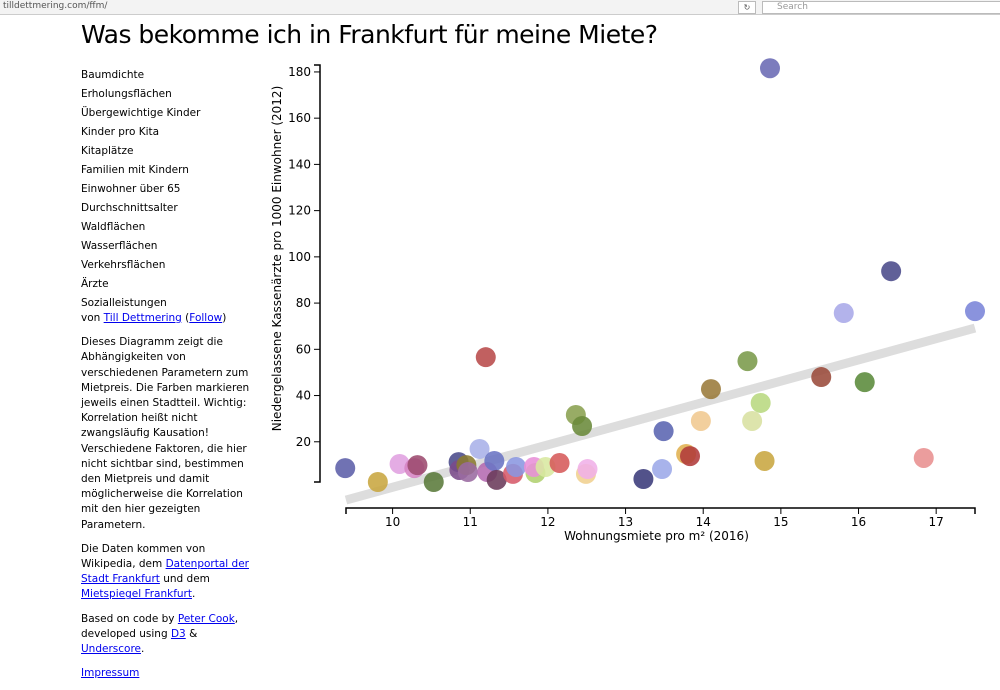 This screenshot has height=690, width=1000. What do you see at coordinates (299, 211) in the screenshot?
I see `y-tick-label: 120` at bounding box center [299, 211].